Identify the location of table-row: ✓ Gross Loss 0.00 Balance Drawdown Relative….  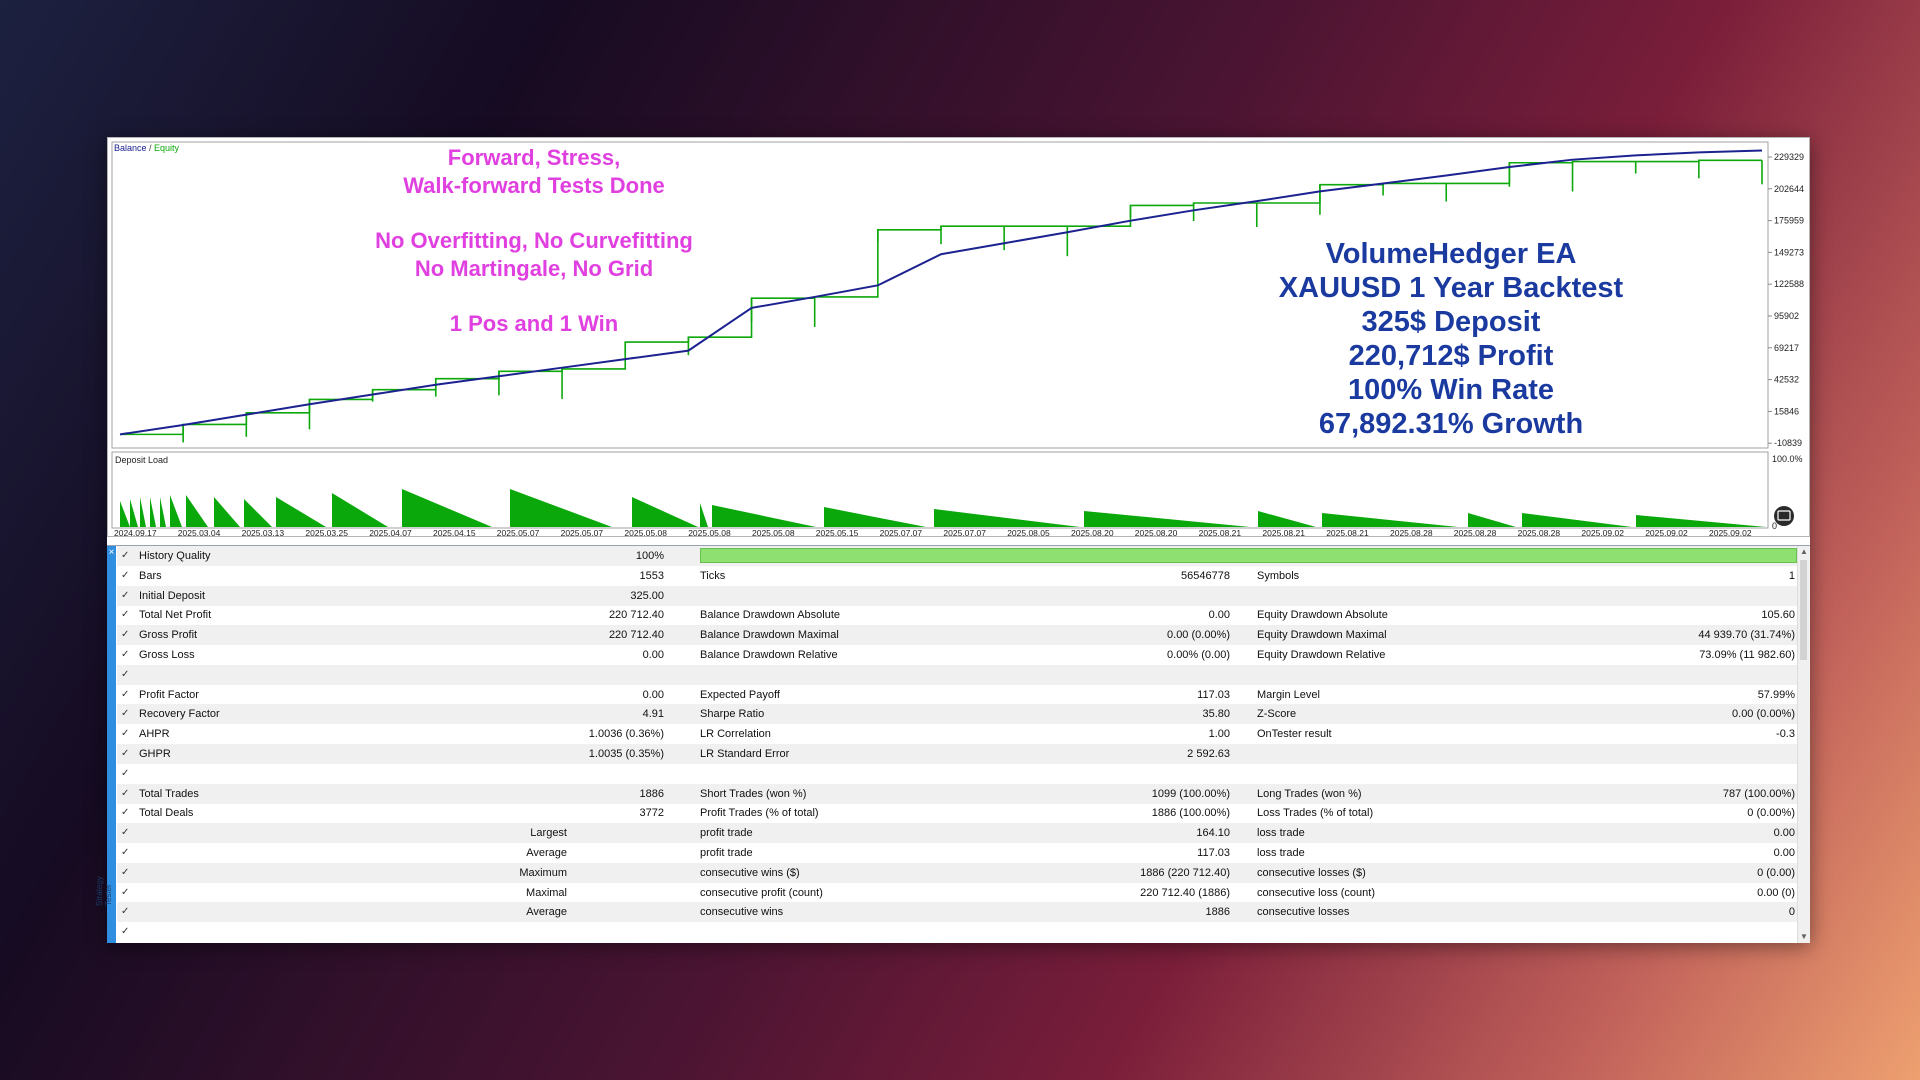
(957, 655).